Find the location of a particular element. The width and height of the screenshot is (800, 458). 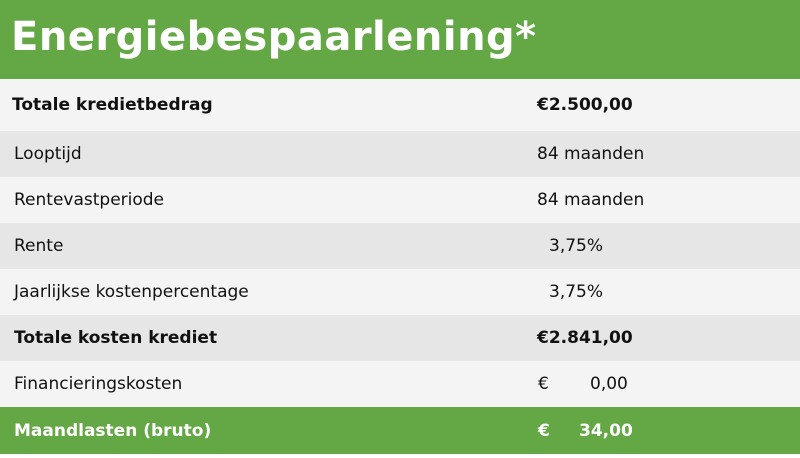

row-looptijd: Looptijd 84 maanden is located at coordinates (400, 154).